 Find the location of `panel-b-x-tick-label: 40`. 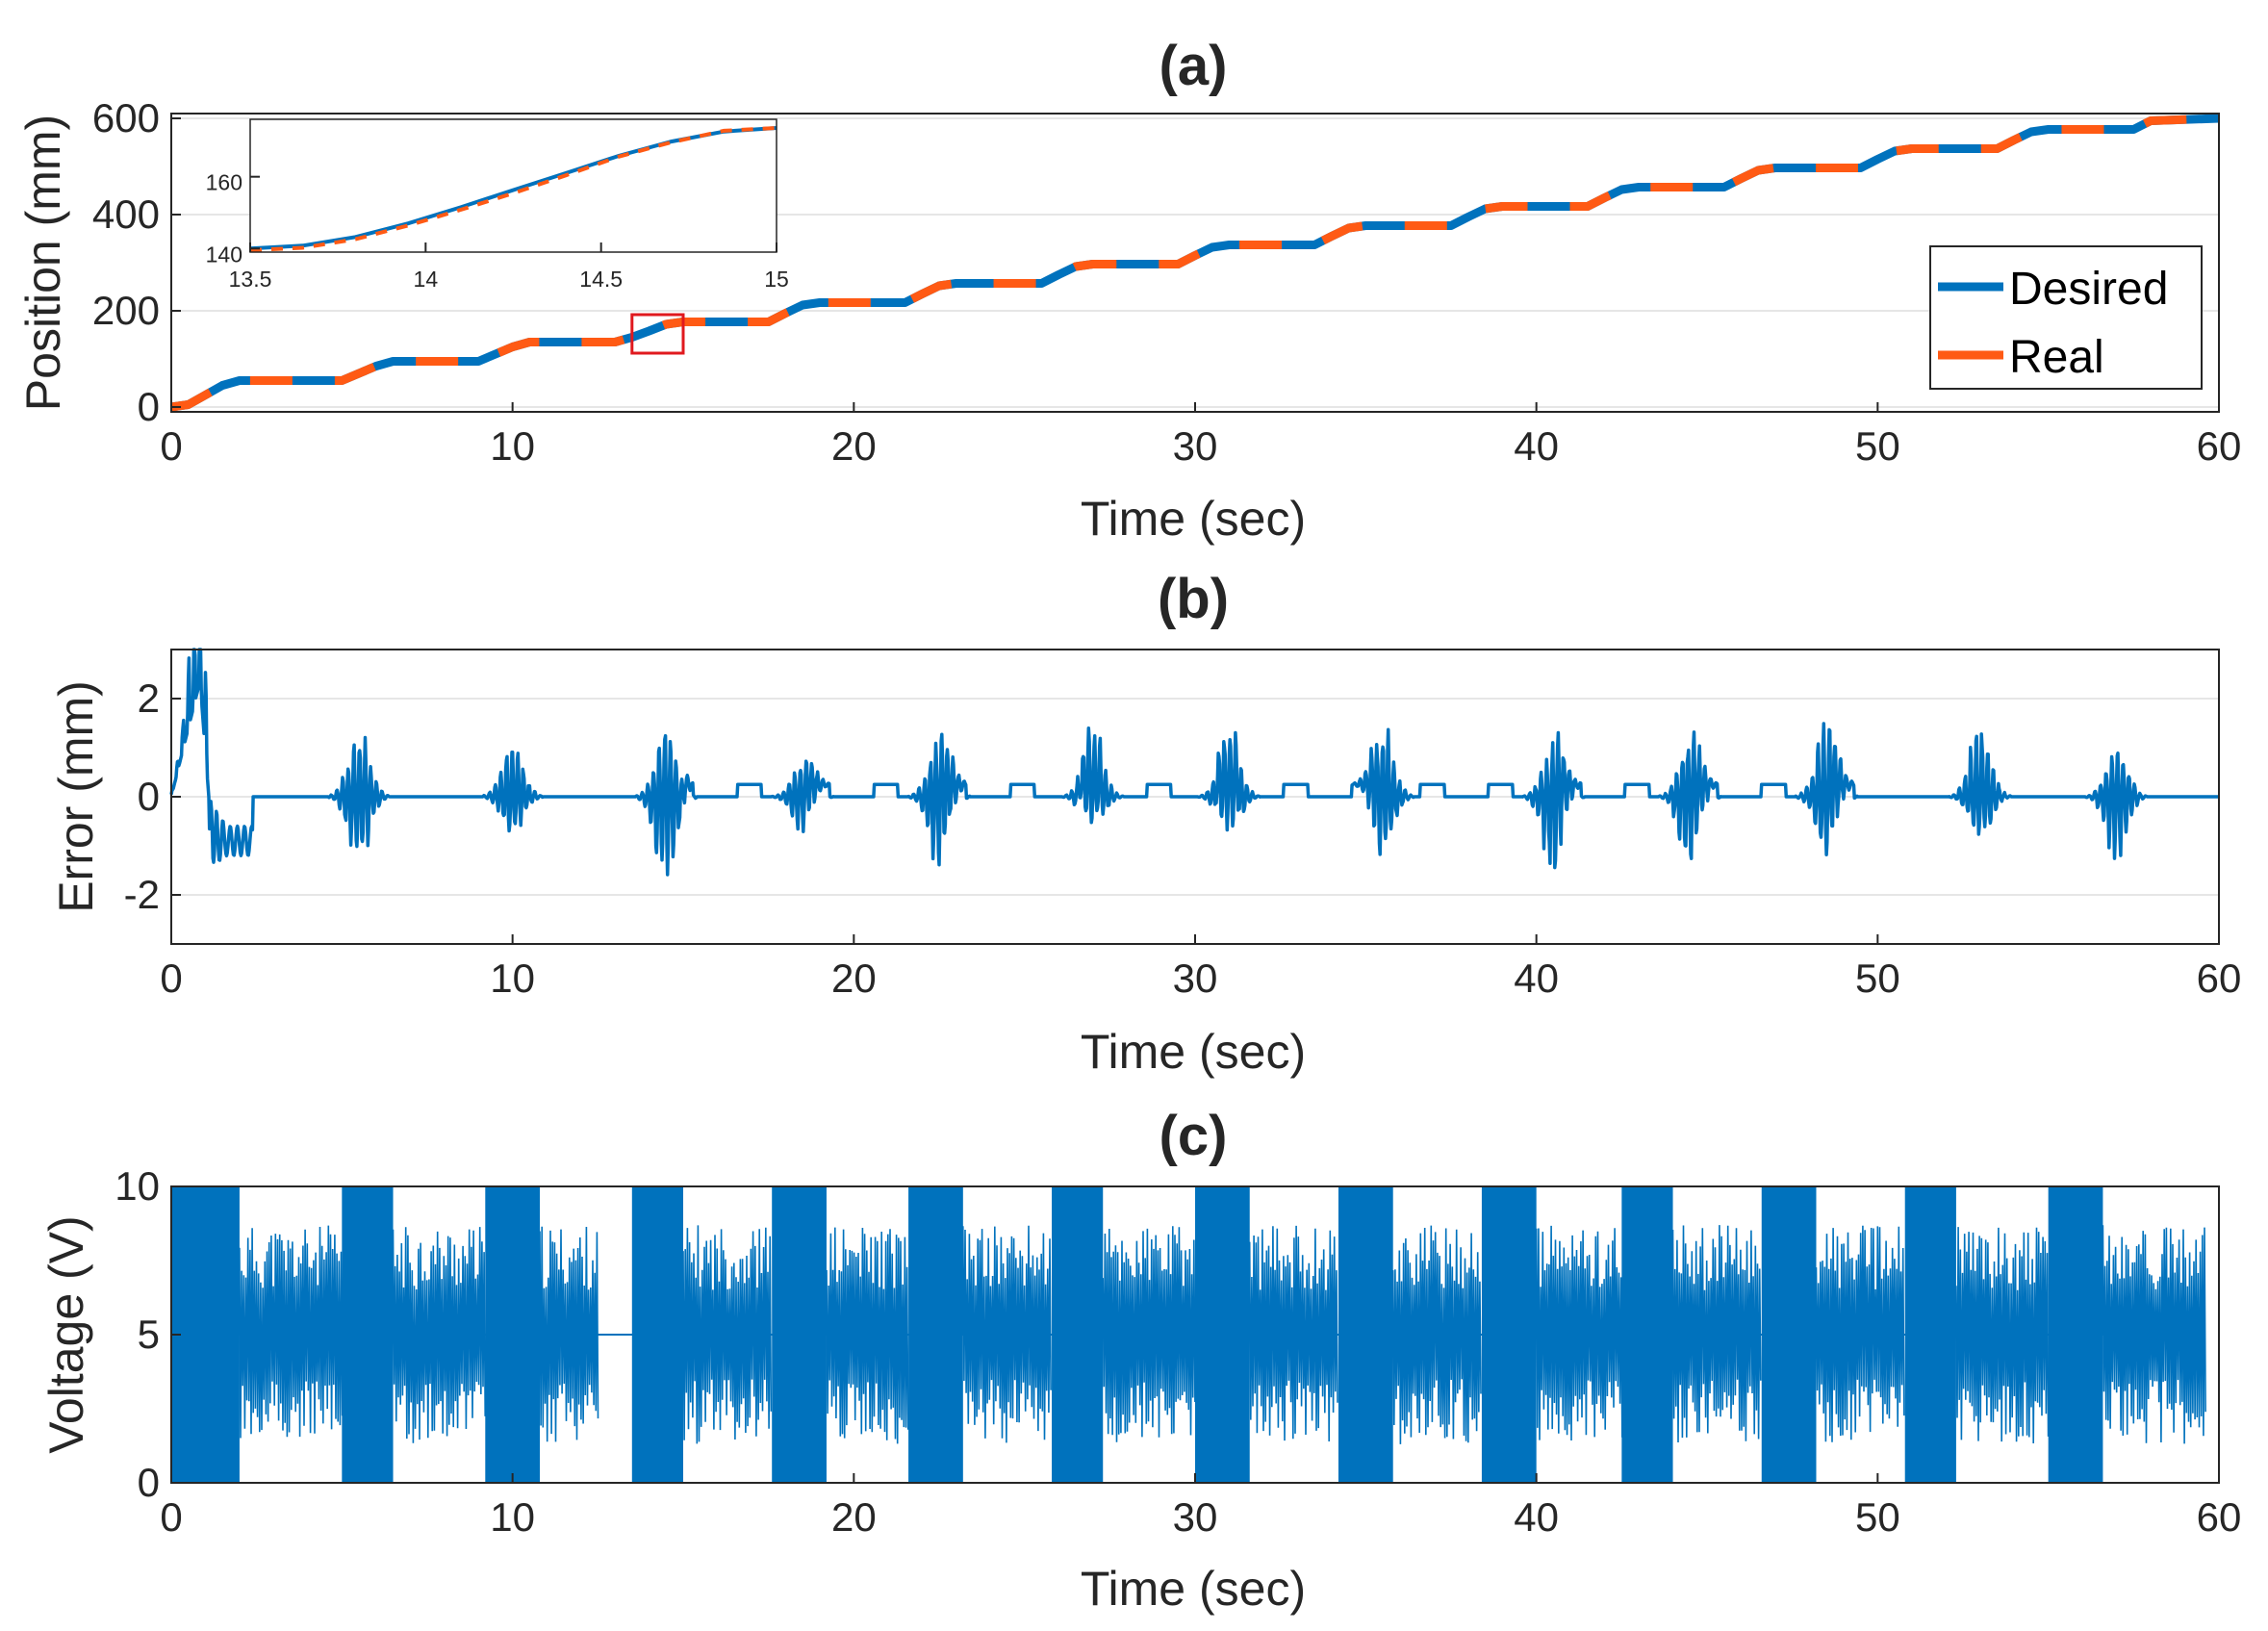

panel-b-x-tick-label: 40 is located at coordinates (1536, 979).